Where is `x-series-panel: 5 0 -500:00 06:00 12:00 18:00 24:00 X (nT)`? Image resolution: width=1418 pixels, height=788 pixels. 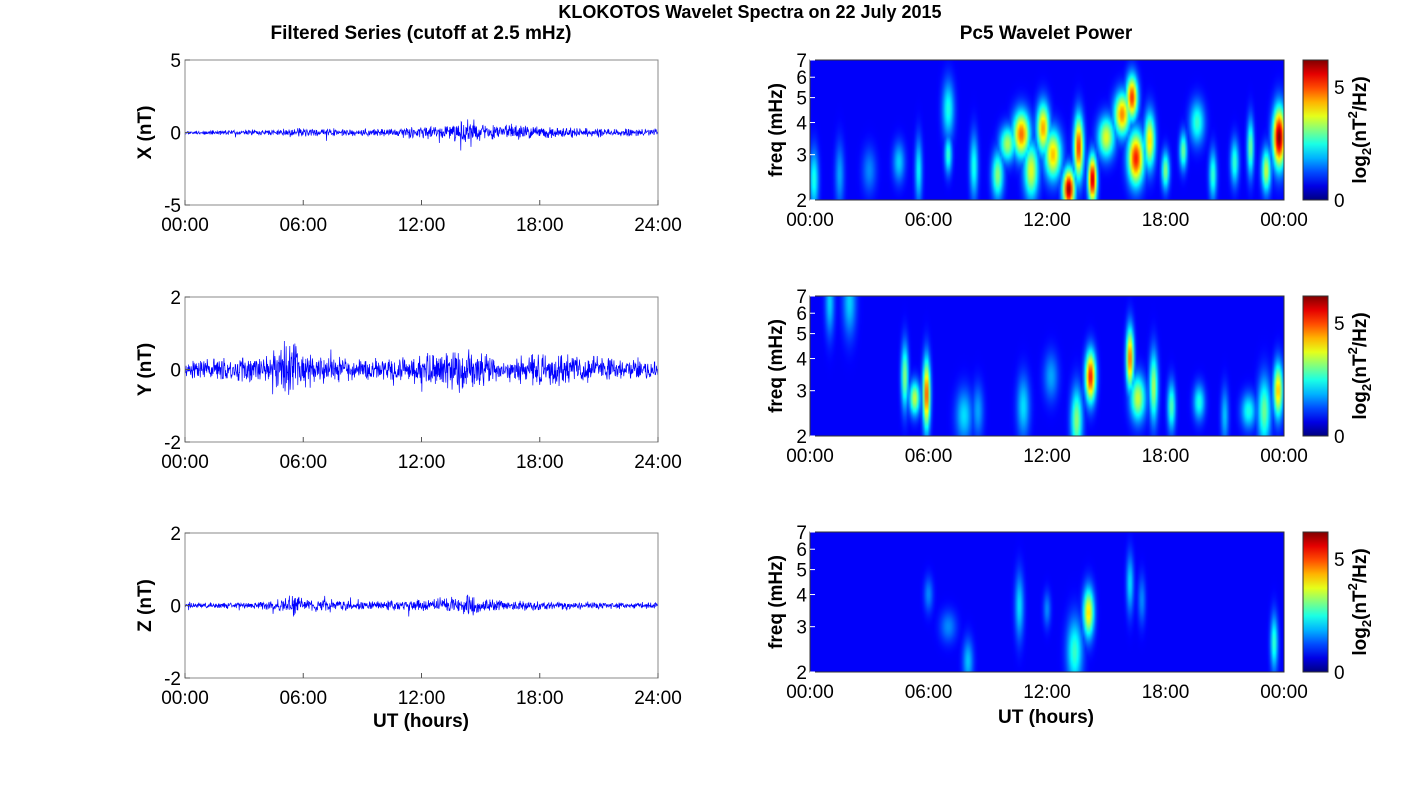
x-series-panel: 5 0 -500:00 06:00 12:00 18:00 24:00 X (nT) is located at coordinates (408, 143).